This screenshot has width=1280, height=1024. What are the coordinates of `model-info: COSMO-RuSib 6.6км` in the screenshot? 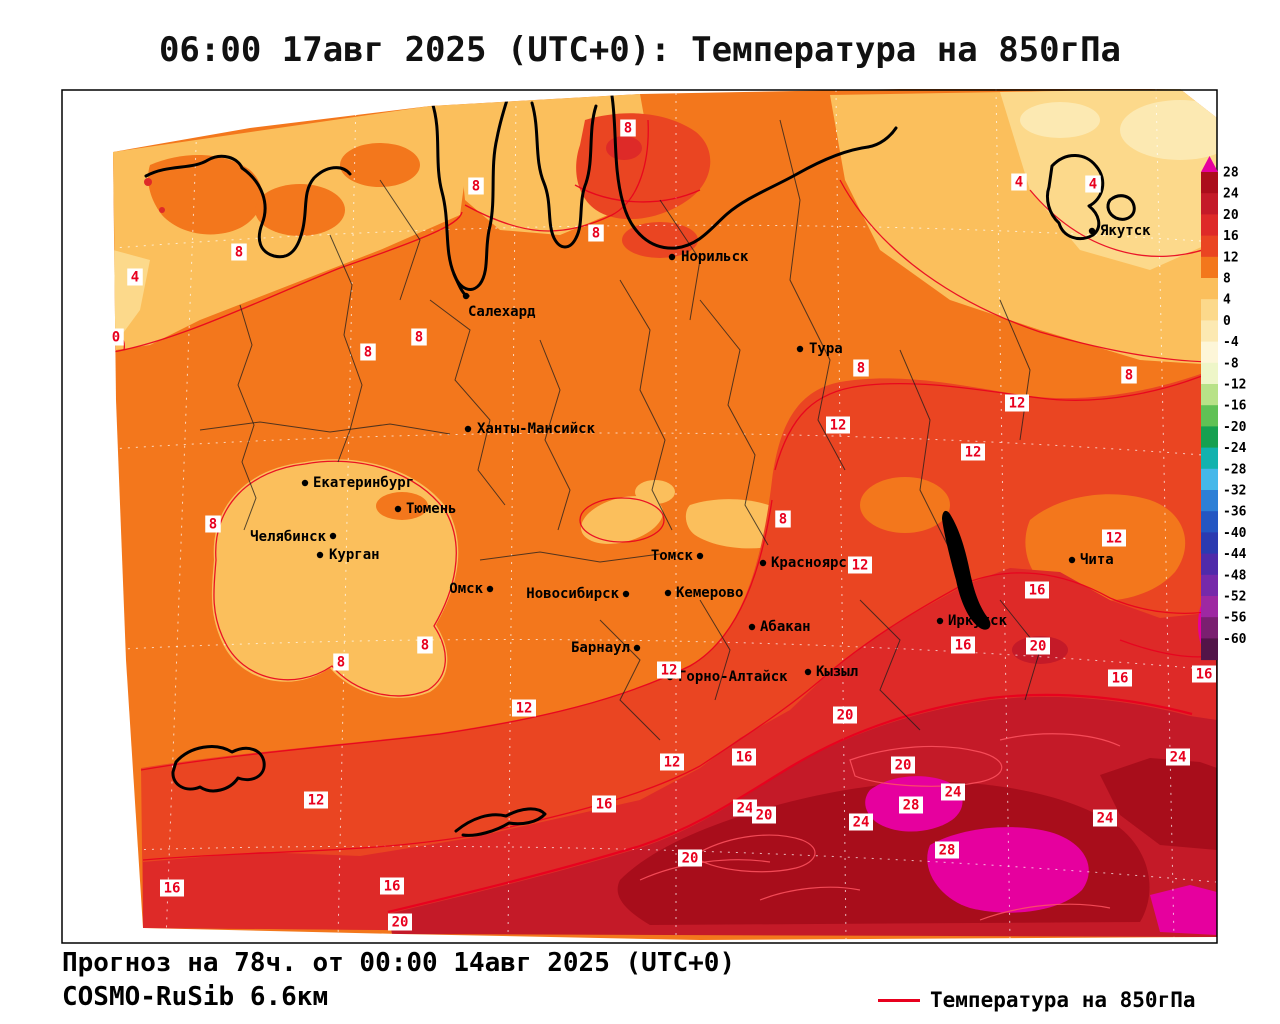 It's located at (195, 997).